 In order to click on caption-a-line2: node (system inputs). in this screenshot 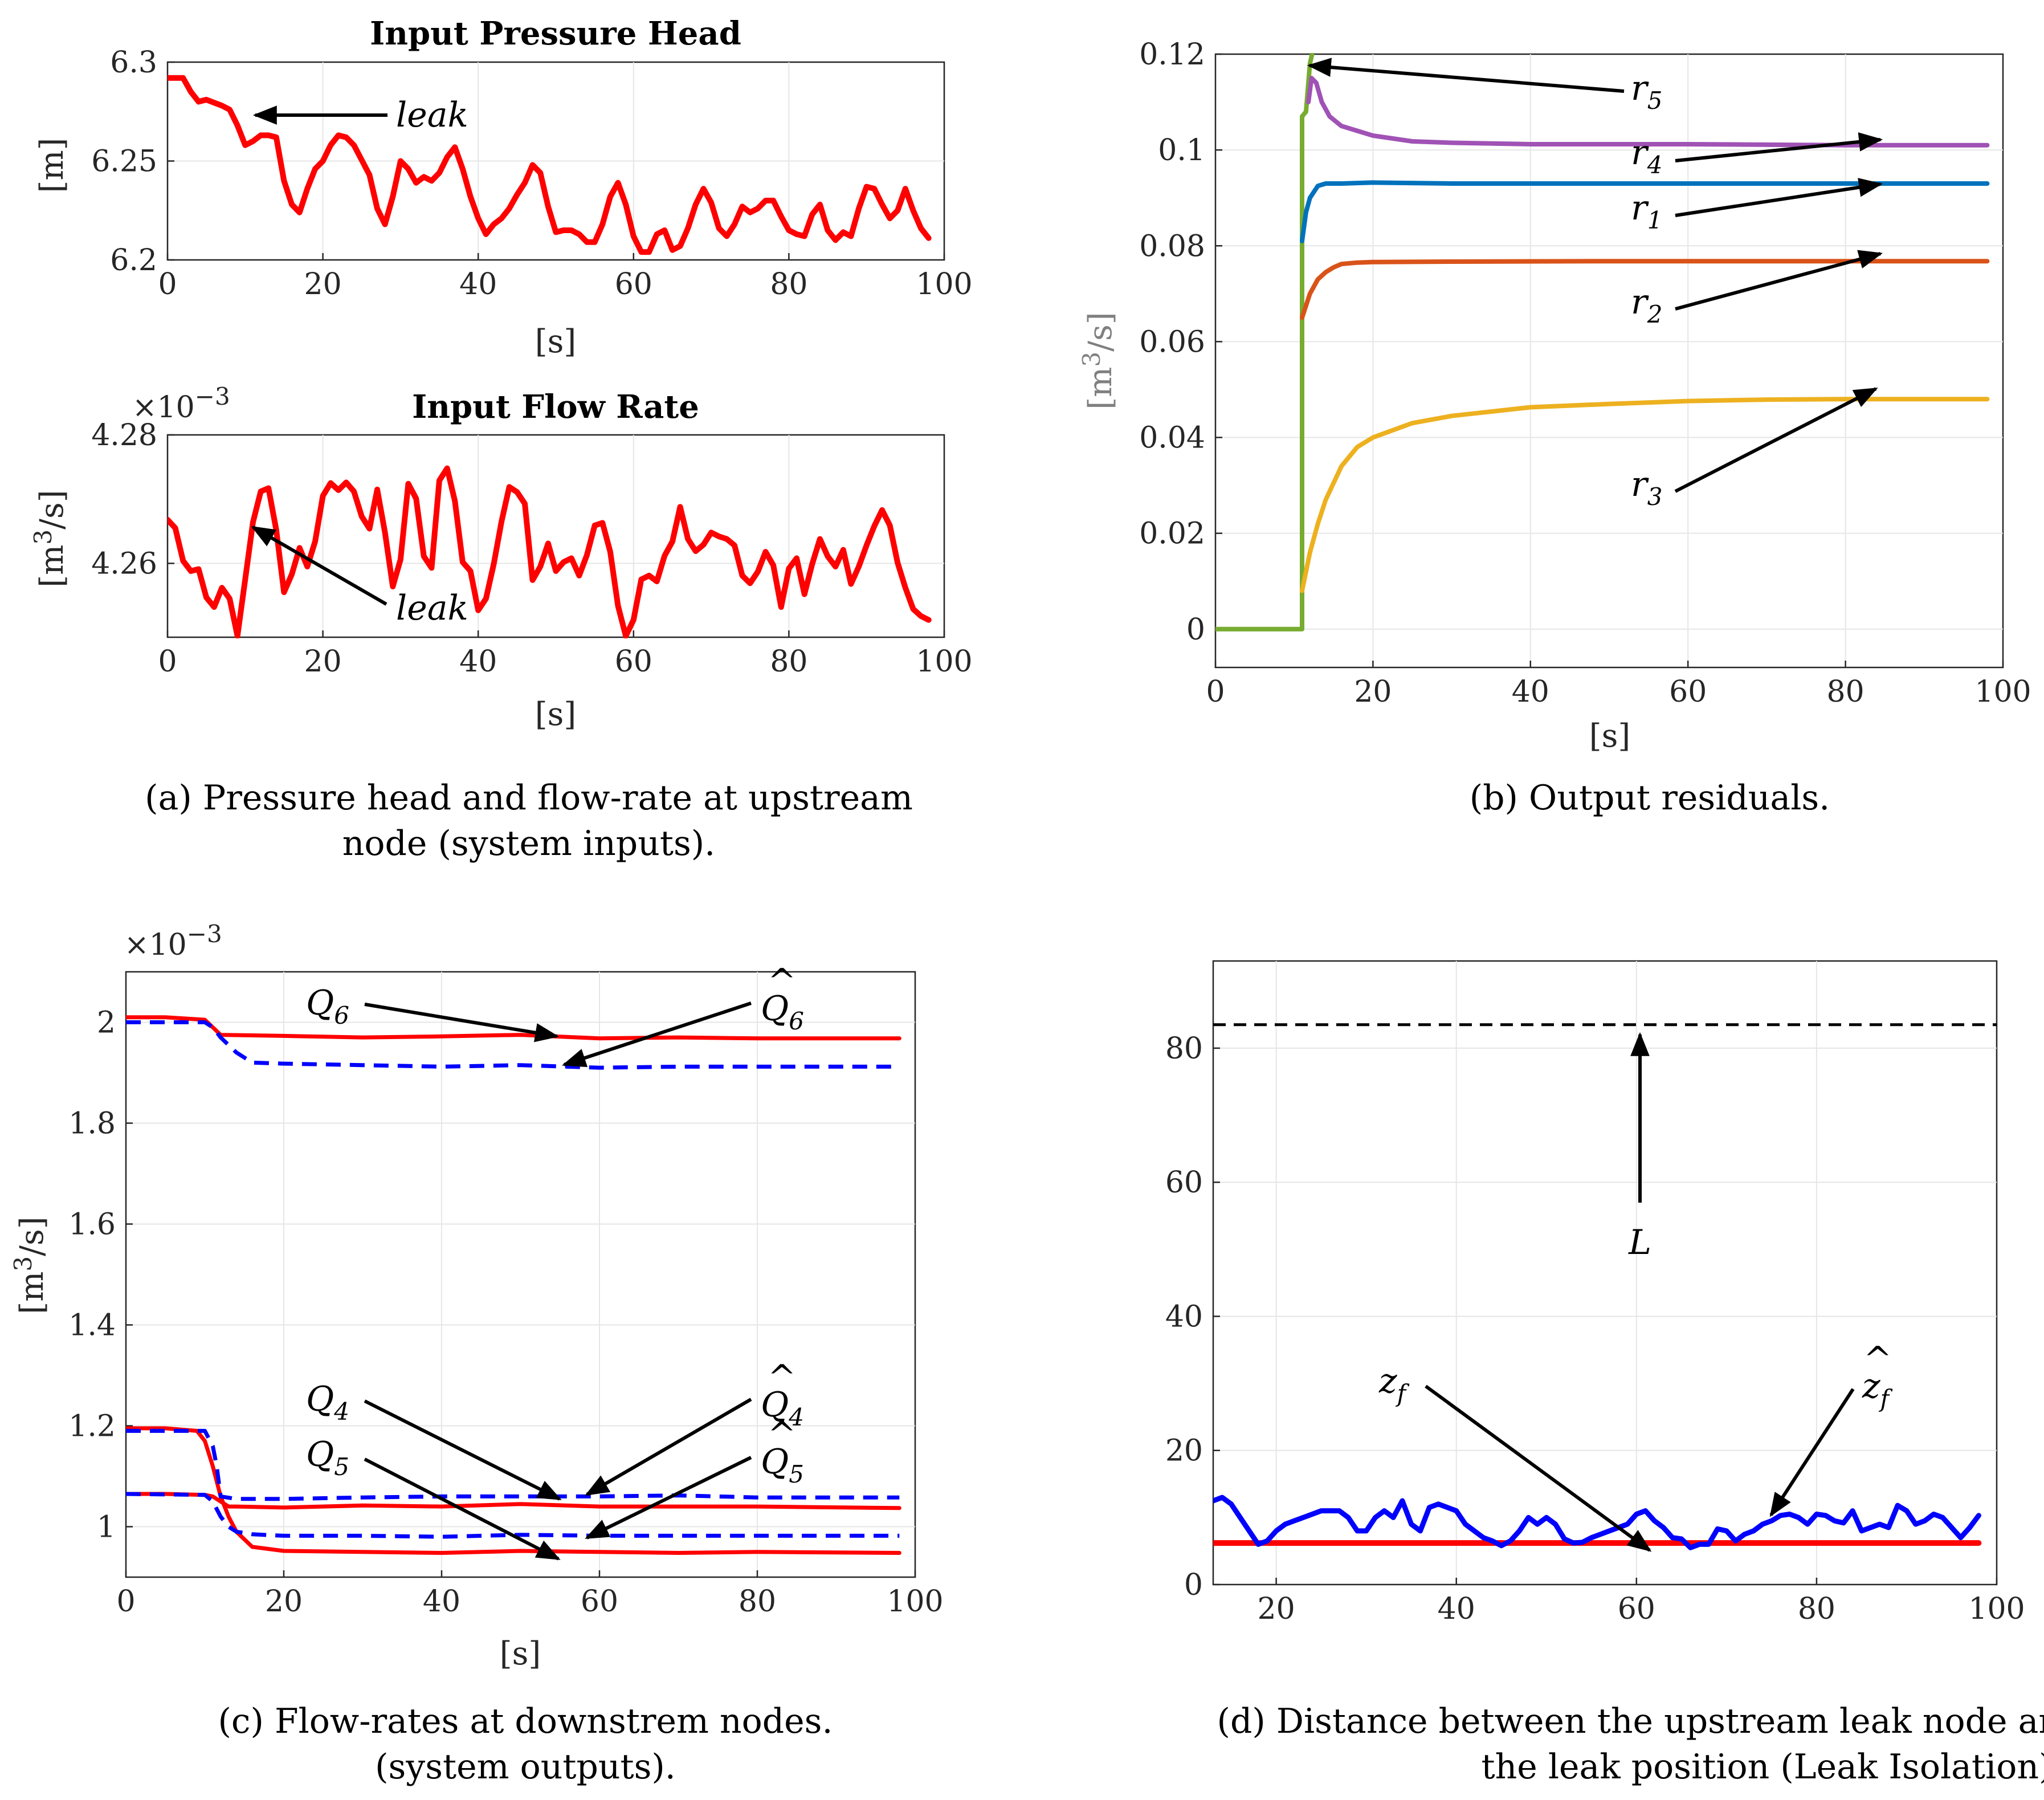, I will do `click(529, 844)`.